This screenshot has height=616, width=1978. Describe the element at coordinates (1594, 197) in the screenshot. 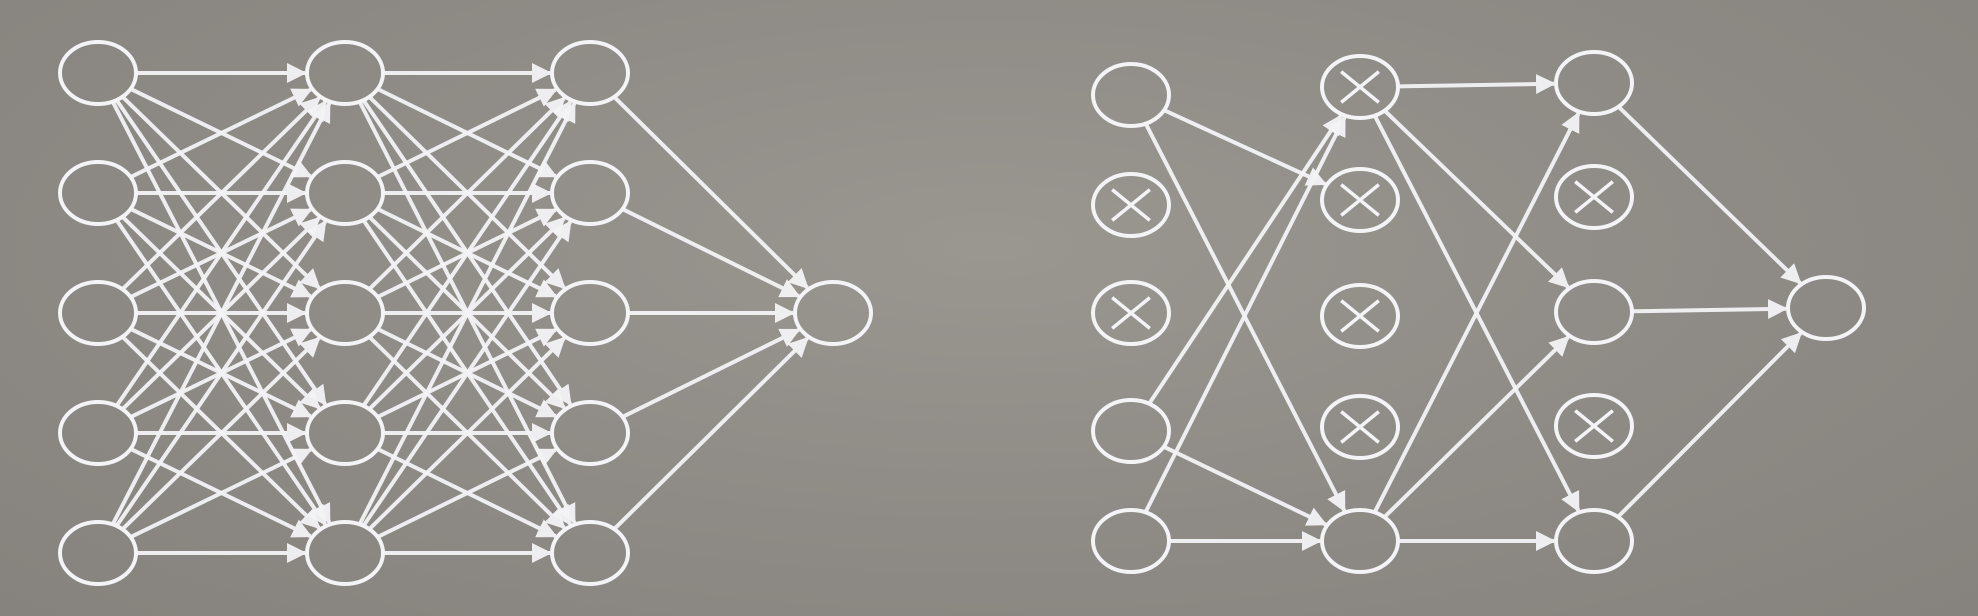

I see `dropout-node-l2n1-dropped` at that location.